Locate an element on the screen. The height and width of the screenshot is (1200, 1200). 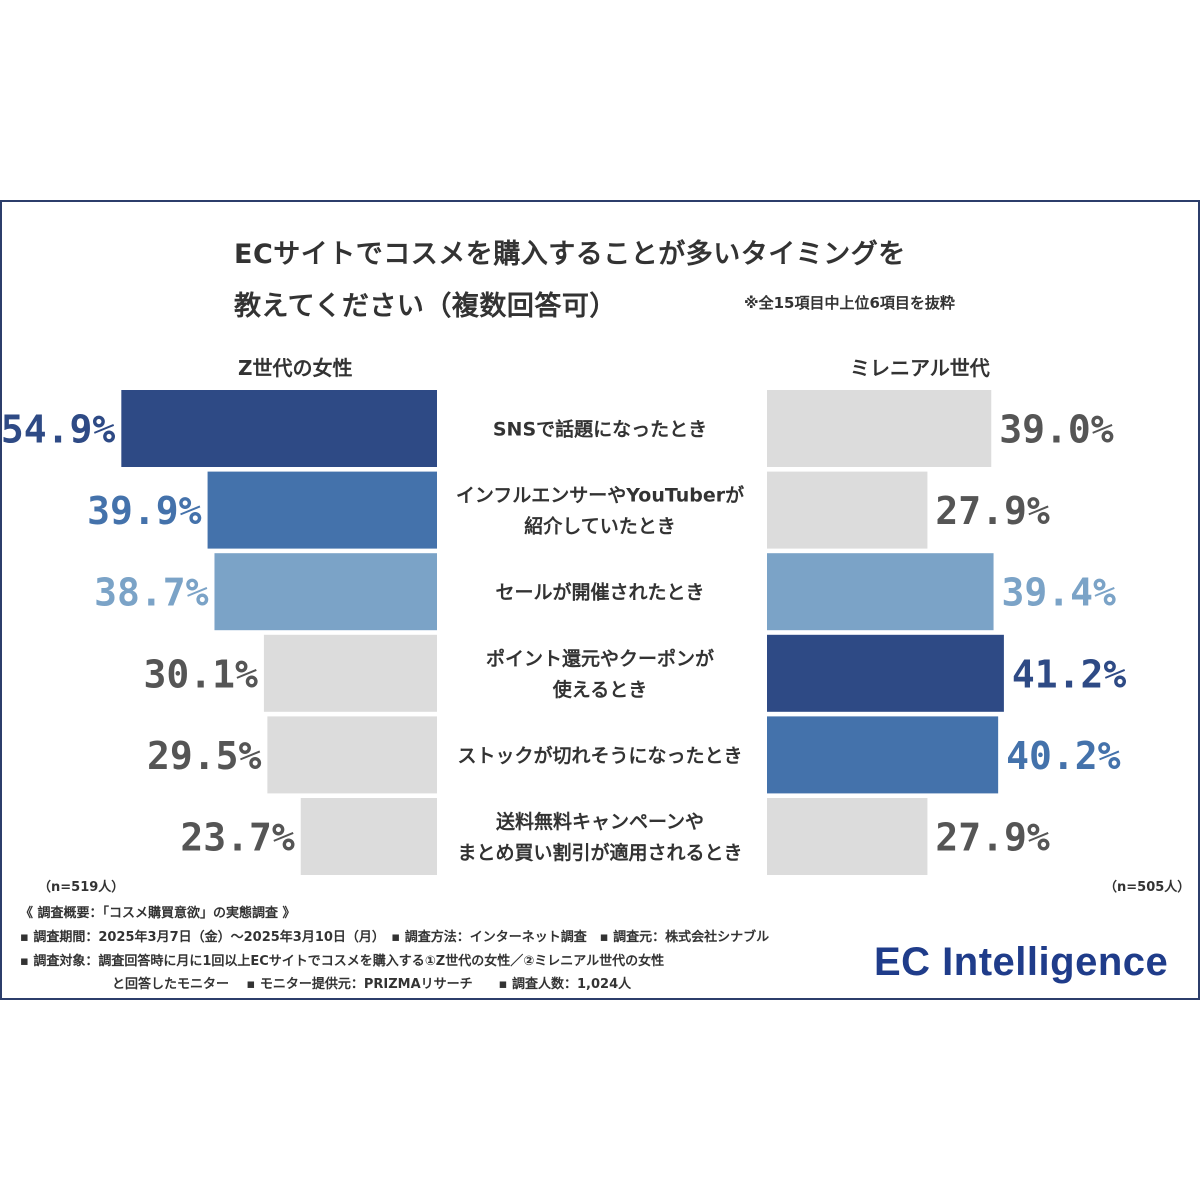
right-value-label-4: 40.2% is located at coordinates (1063, 756).